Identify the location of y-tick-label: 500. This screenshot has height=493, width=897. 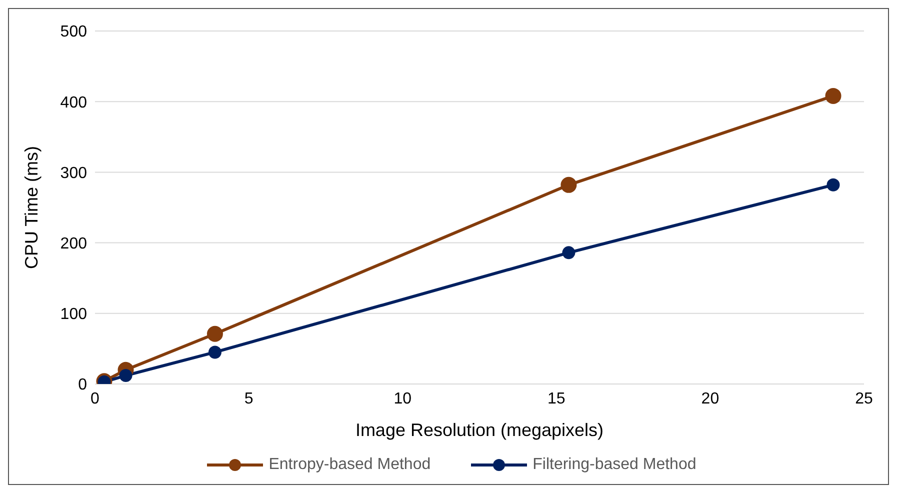
(74, 32).